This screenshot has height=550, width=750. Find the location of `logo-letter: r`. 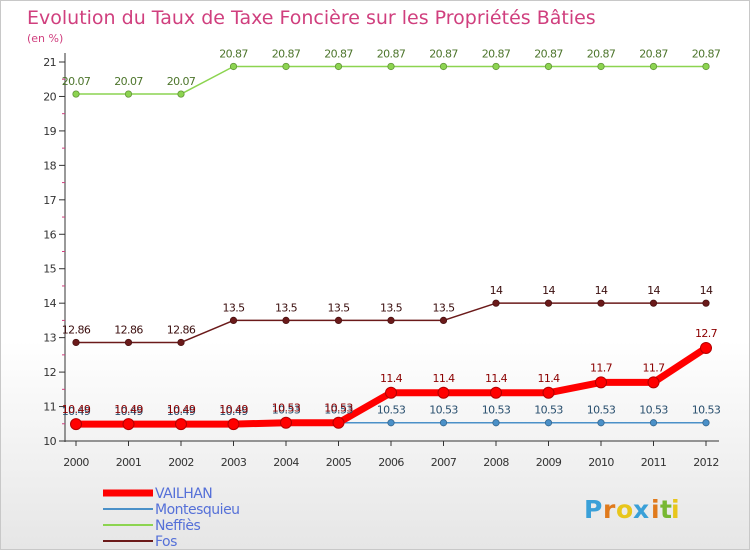

logo-letter: r is located at coordinates (609, 509).